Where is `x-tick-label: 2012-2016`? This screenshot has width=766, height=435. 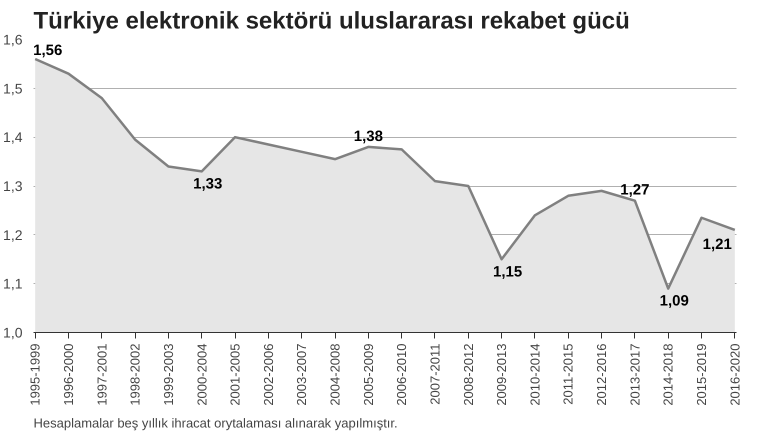 x-tick-label: 2012-2016 is located at coordinates (602, 374).